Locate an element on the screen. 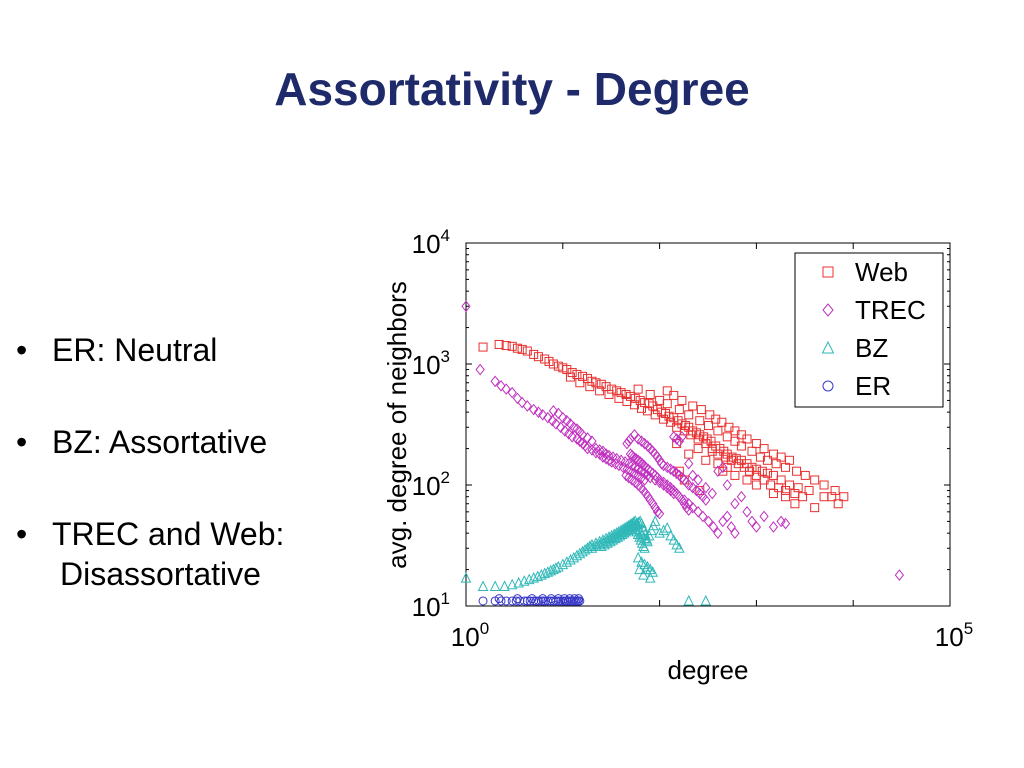  bullet-text: TREC and Web: is located at coordinates (168, 534).